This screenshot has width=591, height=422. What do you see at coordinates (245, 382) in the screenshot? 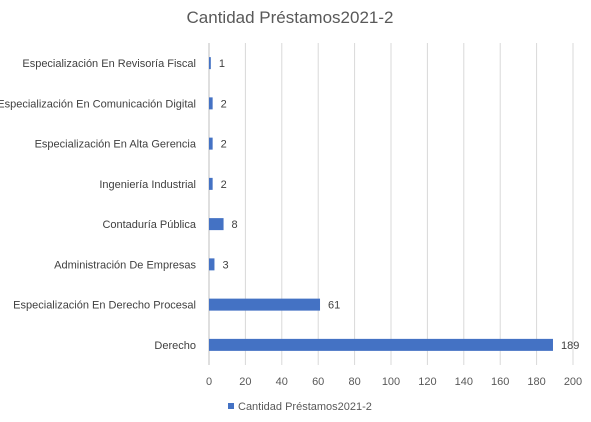
I see `x-tick-label: 20` at bounding box center [245, 382].